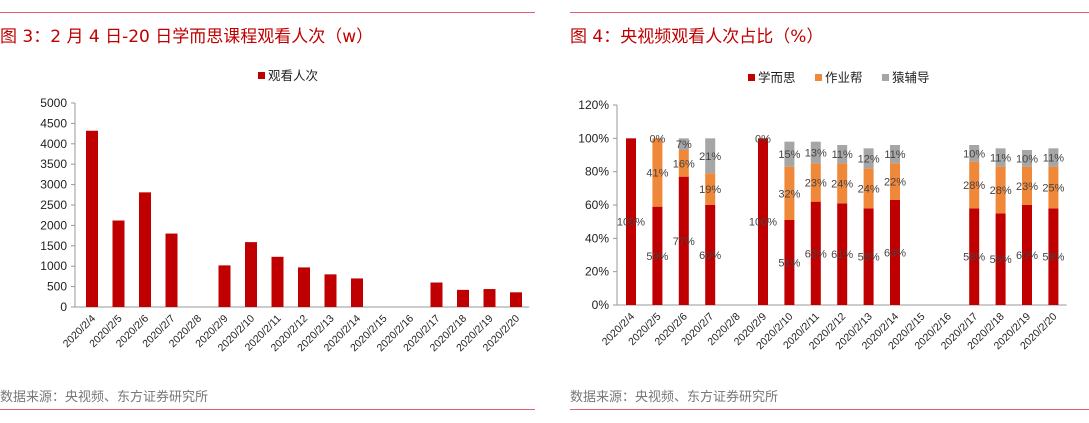 This screenshot has height=423, width=1089. I want to click on data-label: 61%, so click(842, 255).